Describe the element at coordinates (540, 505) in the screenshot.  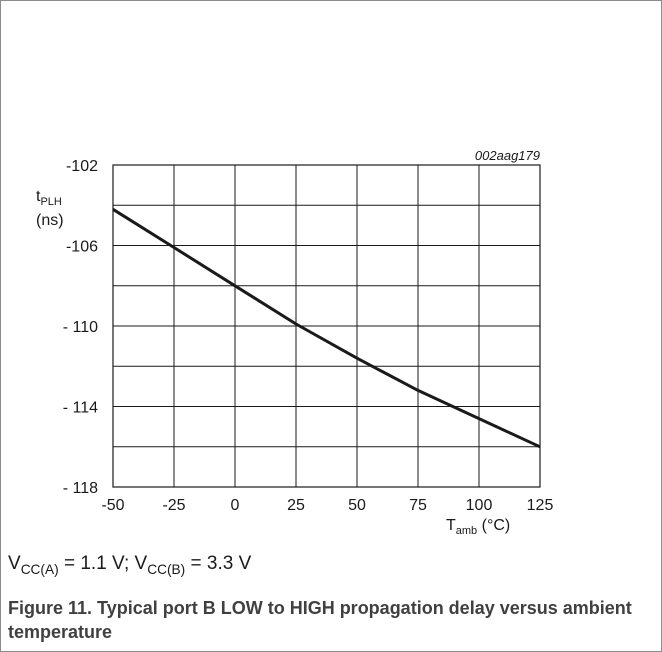
I see `x-tick-label: 125` at that location.